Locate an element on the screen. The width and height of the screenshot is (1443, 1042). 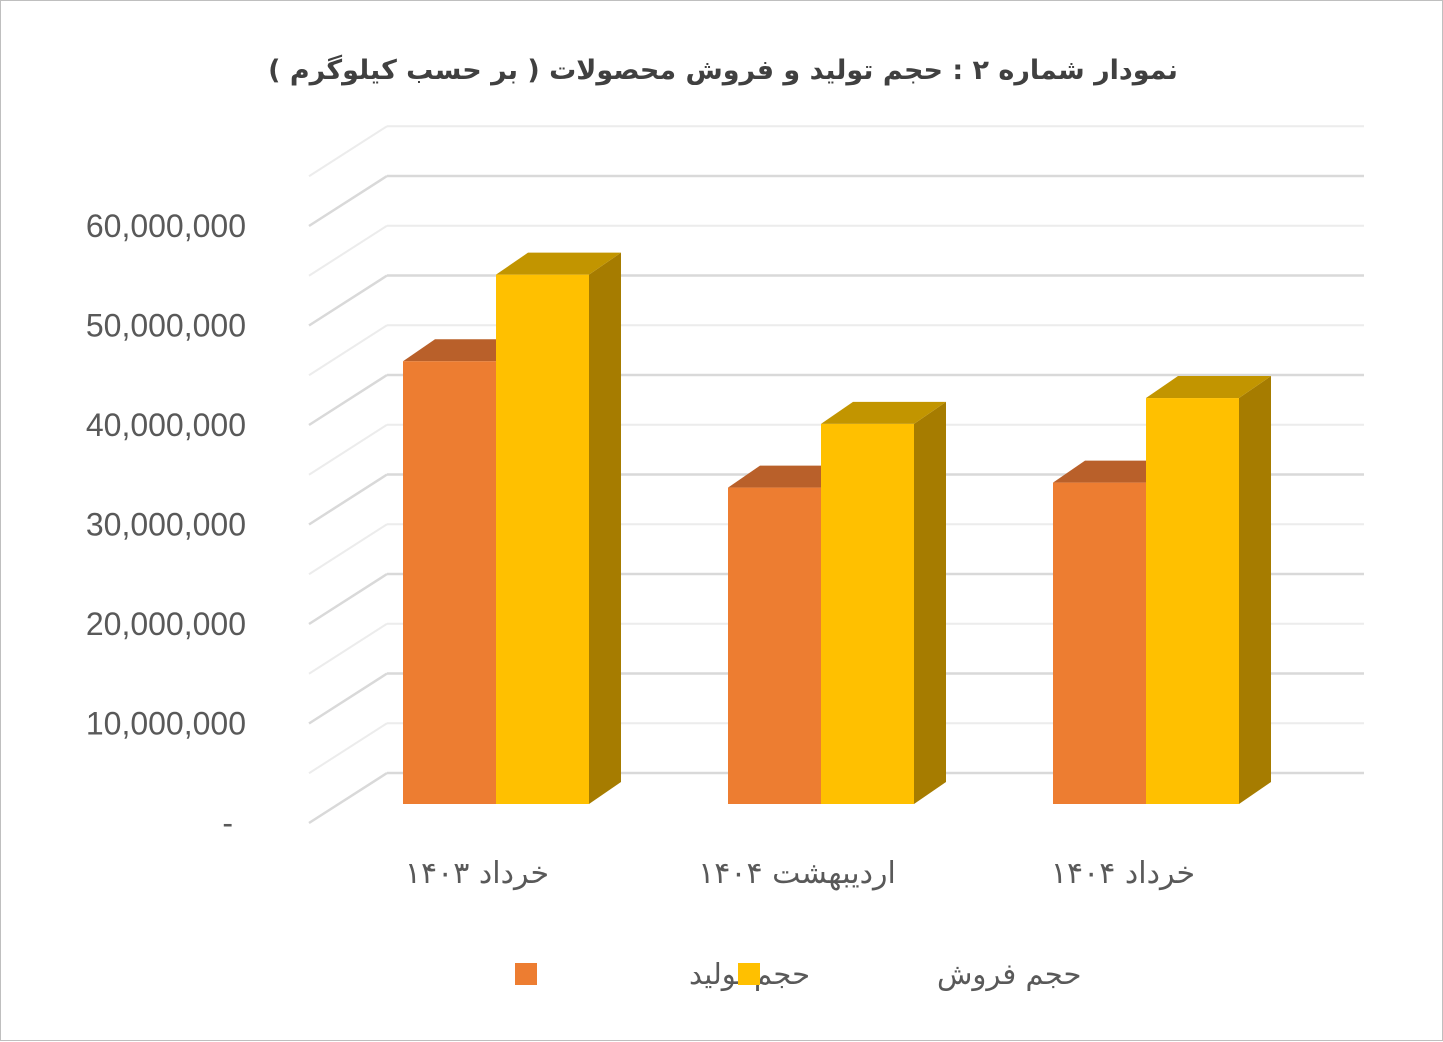
legend-label: حجم فروش is located at coordinates (1009, 974).